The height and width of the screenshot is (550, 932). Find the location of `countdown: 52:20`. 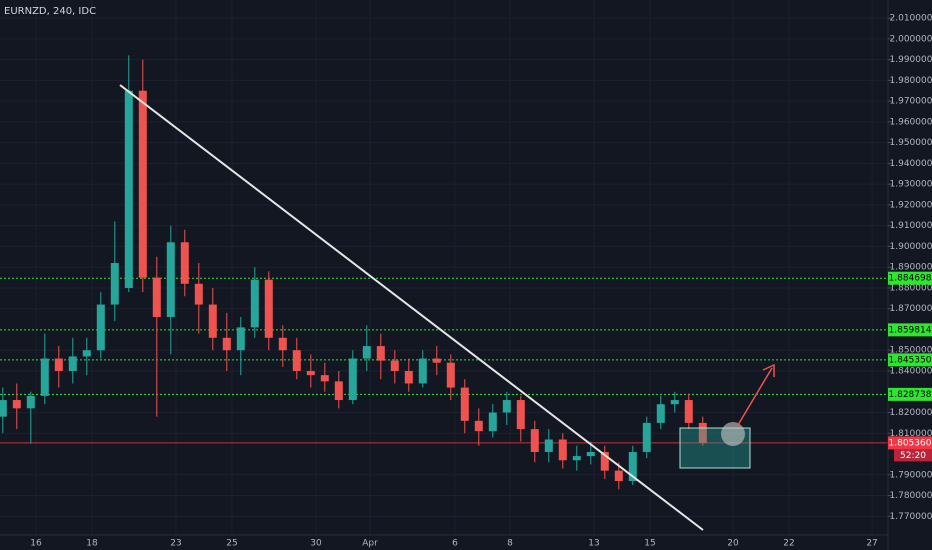

countdown: 52:20 is located at coordinates (913, 456).